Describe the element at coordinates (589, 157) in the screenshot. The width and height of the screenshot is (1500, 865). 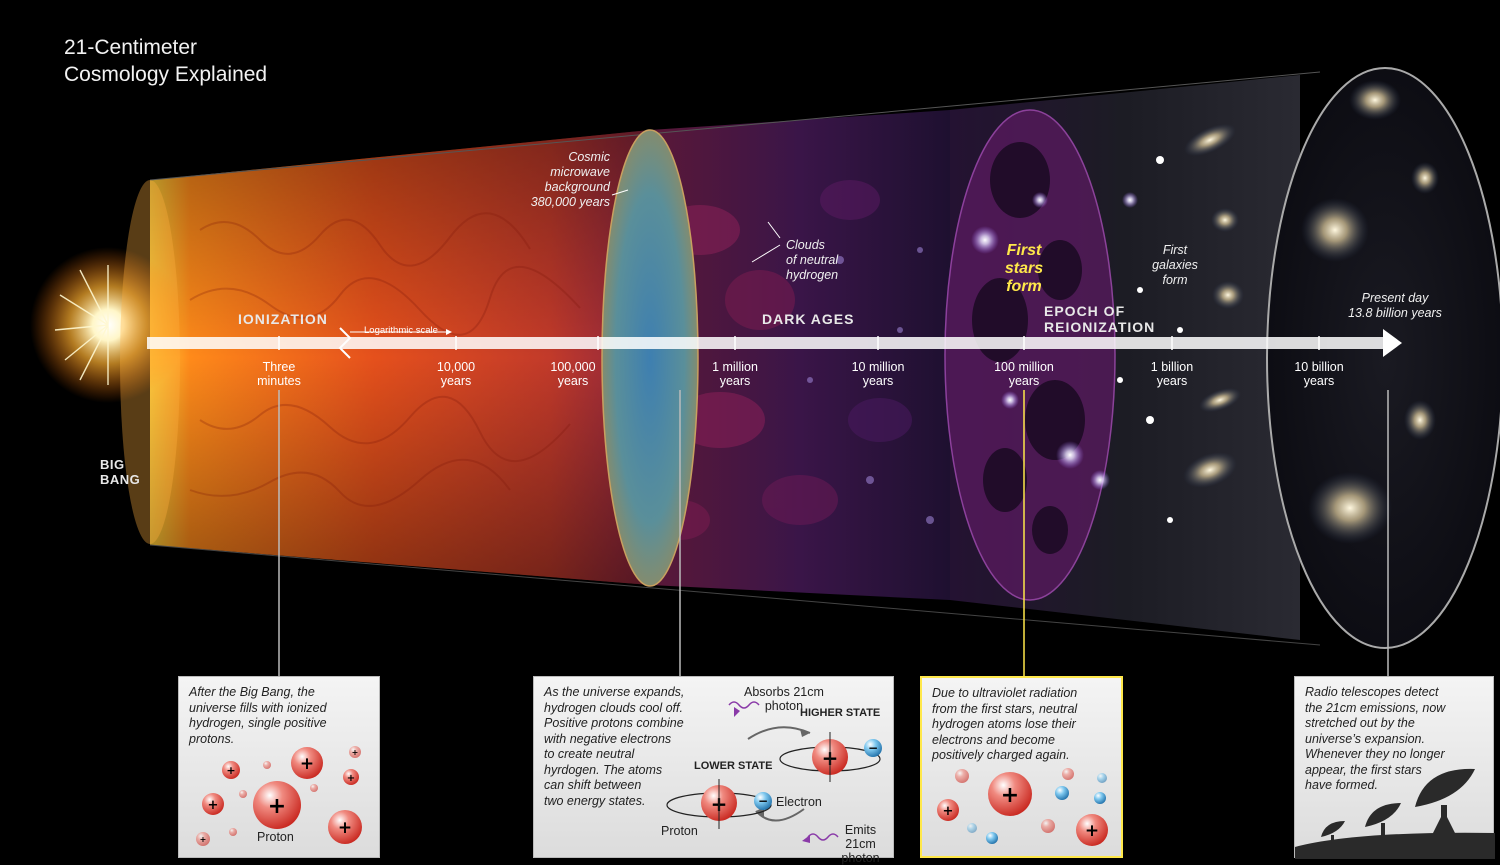
I see `cmb-line-1: Cosmic` at that location.